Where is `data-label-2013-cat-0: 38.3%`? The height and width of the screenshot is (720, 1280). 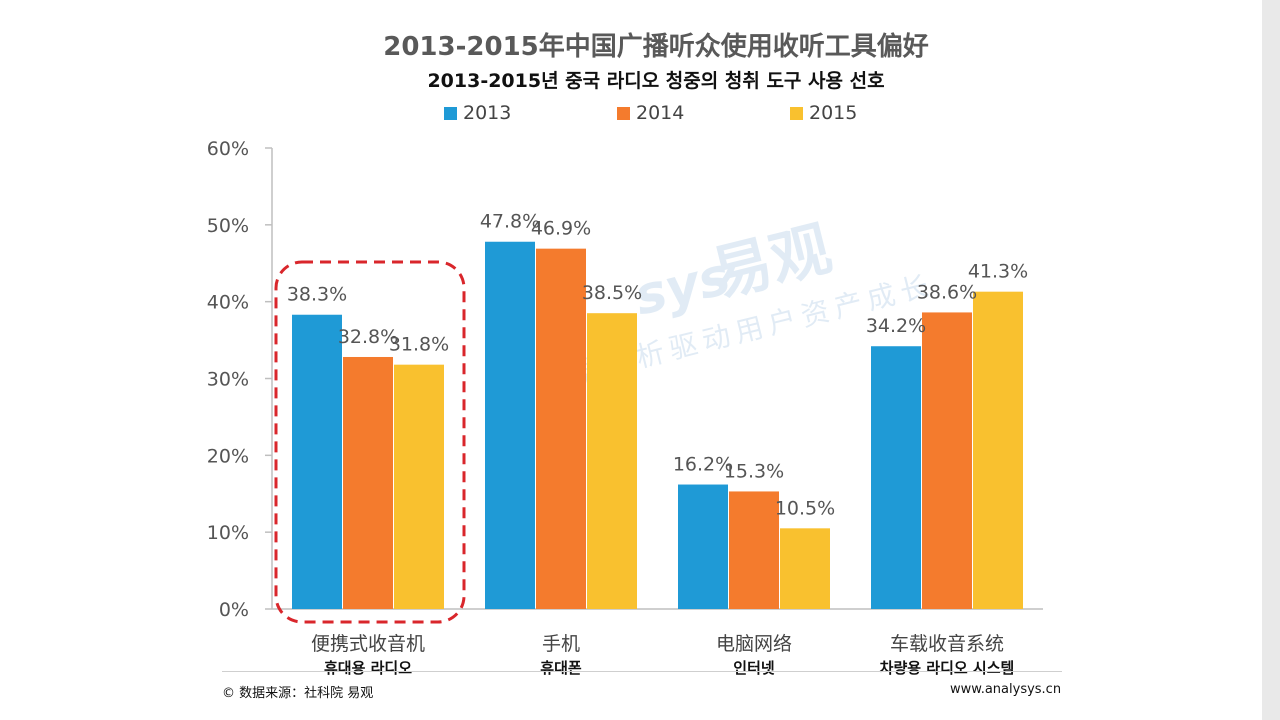 data-label-2013-cat-0: 38.3% is located at coordinates (317, 295).